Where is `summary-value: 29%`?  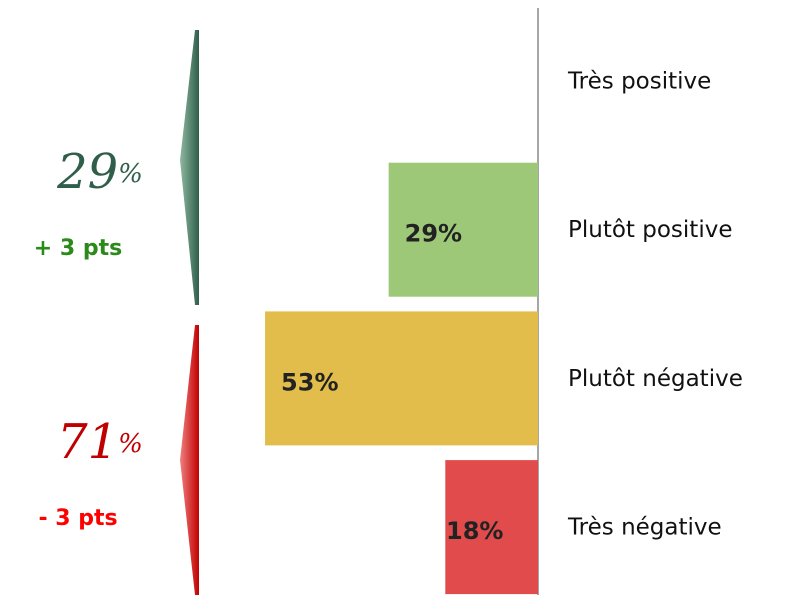 summary-value: 29% is located at coordinates (99, 172).